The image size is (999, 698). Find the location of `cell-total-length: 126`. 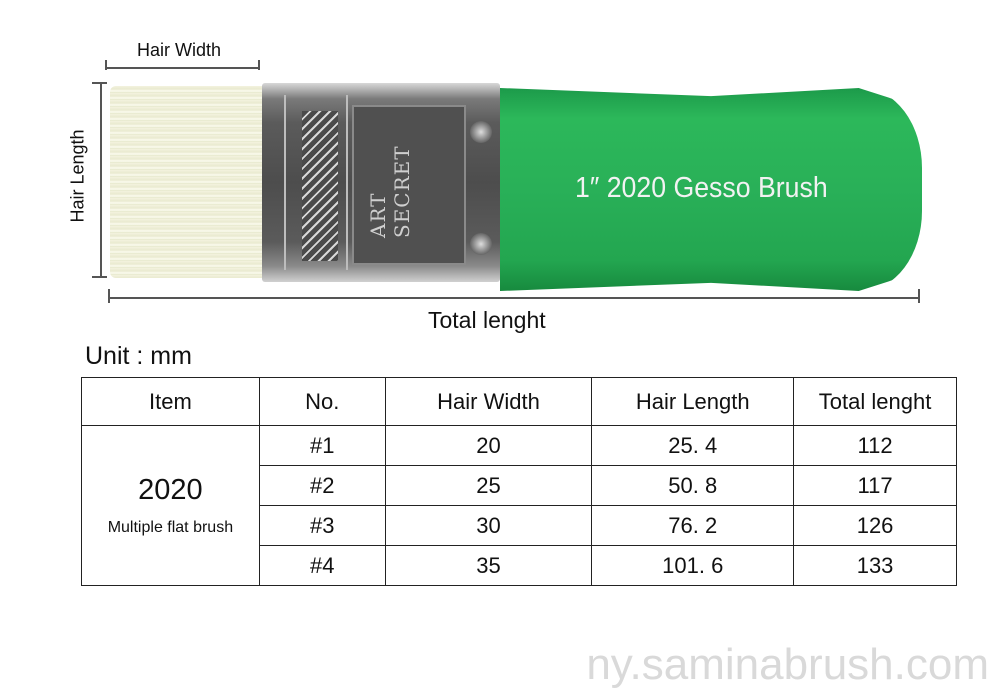

cell-total-length: 126 is located at coordinates (875, 525).